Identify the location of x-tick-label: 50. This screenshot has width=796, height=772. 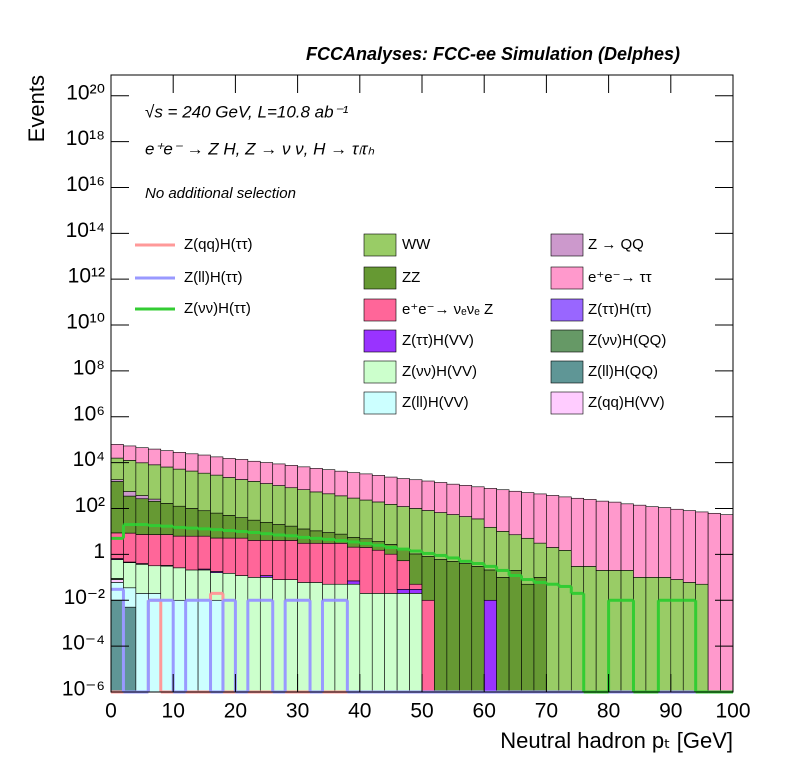
(421, 711).